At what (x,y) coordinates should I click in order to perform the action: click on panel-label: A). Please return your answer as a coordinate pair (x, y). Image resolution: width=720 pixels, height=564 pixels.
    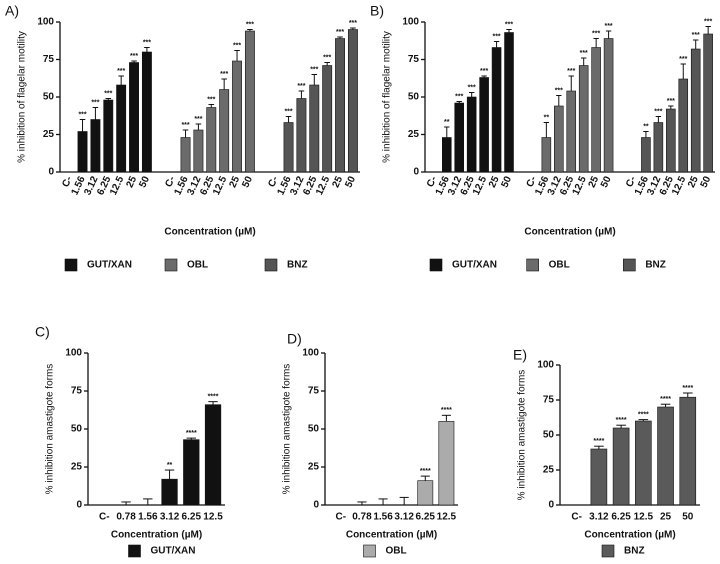
    Looking at the image, I should click on (12, 11).